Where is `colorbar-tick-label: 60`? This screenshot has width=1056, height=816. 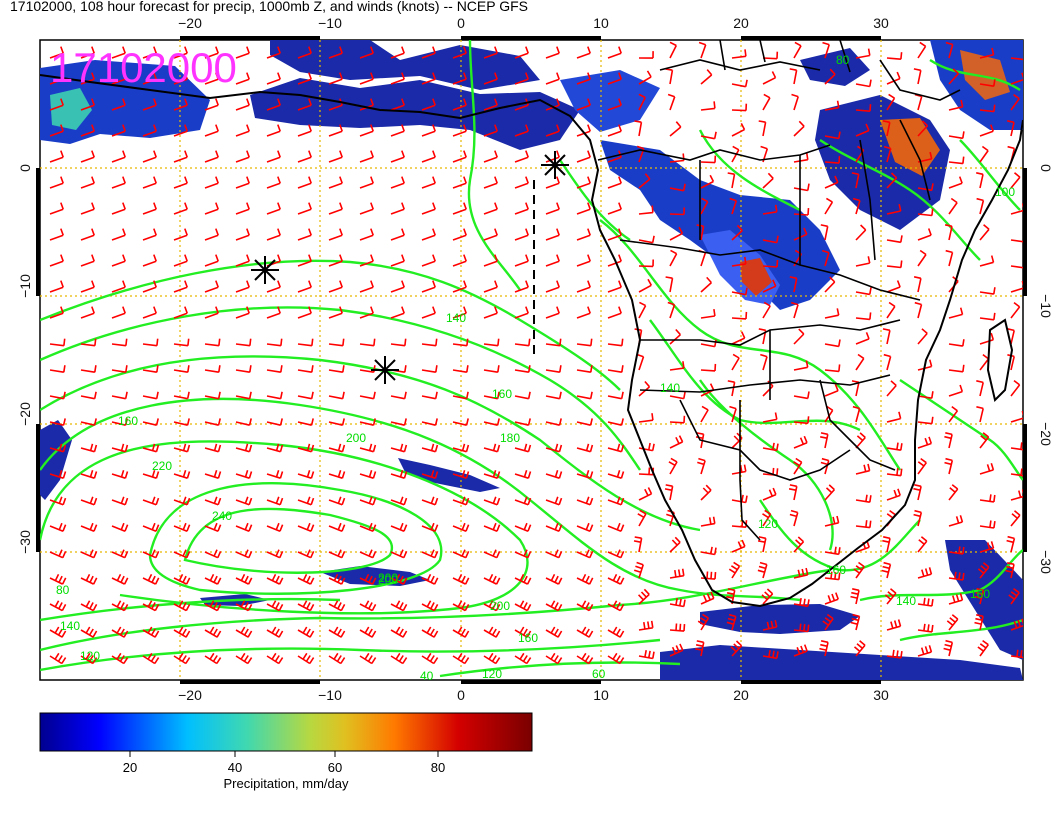
colorbar-tick-label: 60 is located at coordinates (335, 767).